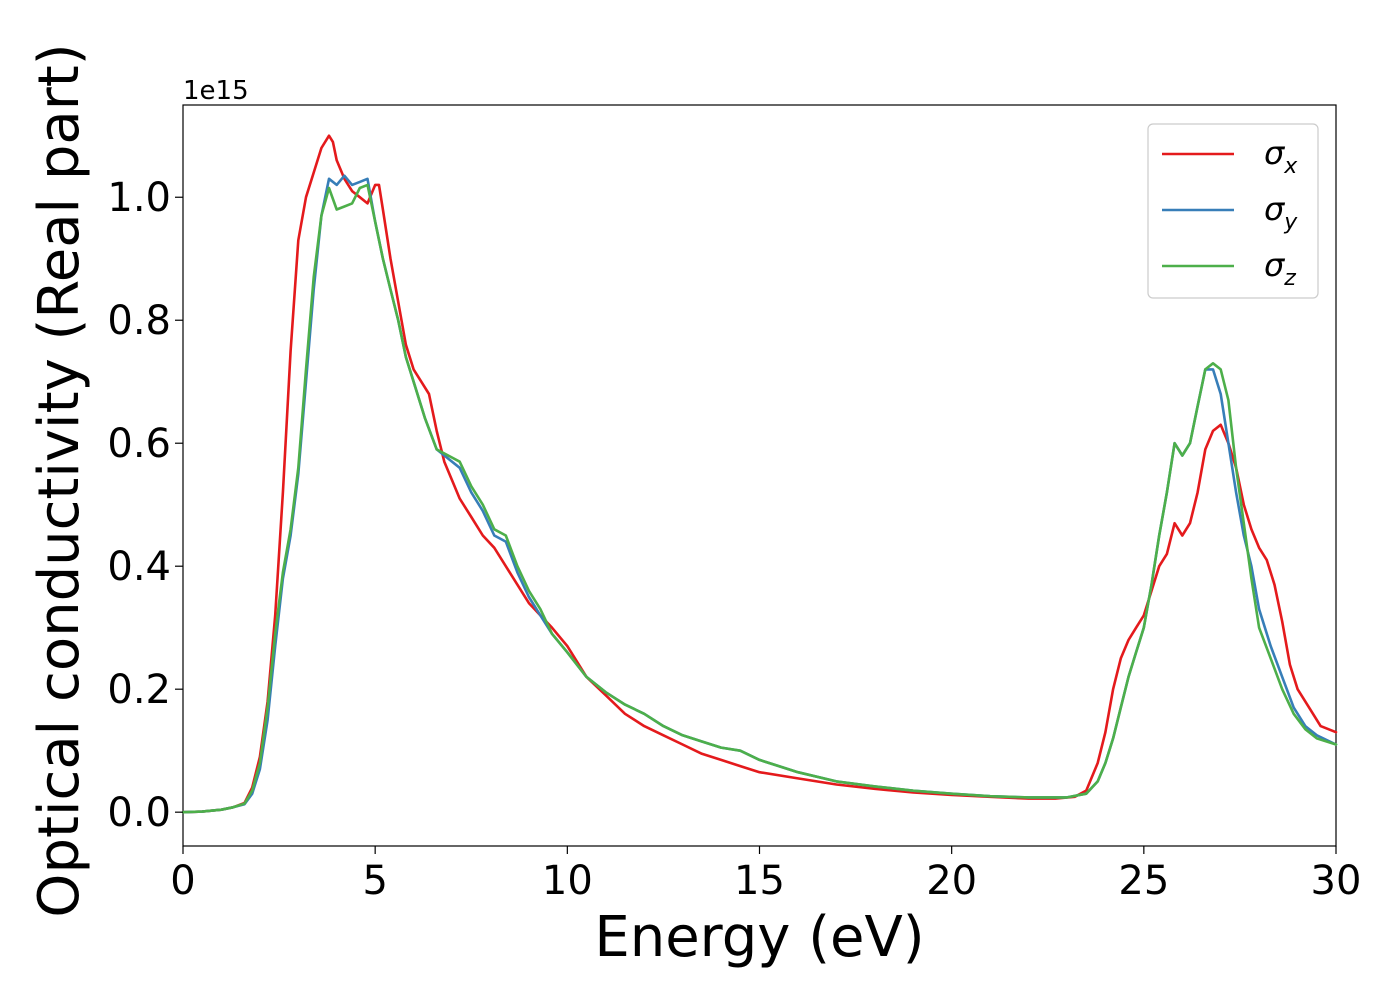 The width and height of the screenshot is (1400, 1000). Describe the element at coordinates (1289, 278) in the screenshot. I see `legend-subscript: z` at that location.